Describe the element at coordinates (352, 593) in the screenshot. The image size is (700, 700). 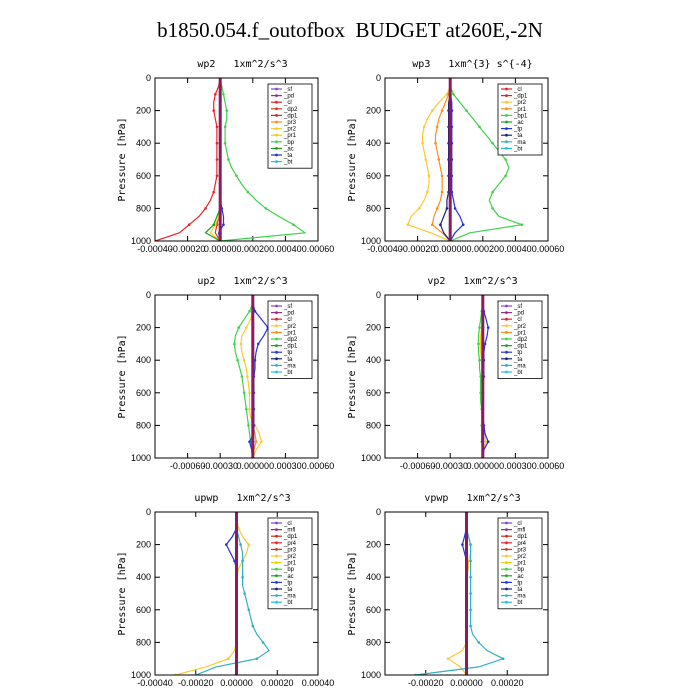
I see `y-axis-label: Pressure [hPa]` at that location.